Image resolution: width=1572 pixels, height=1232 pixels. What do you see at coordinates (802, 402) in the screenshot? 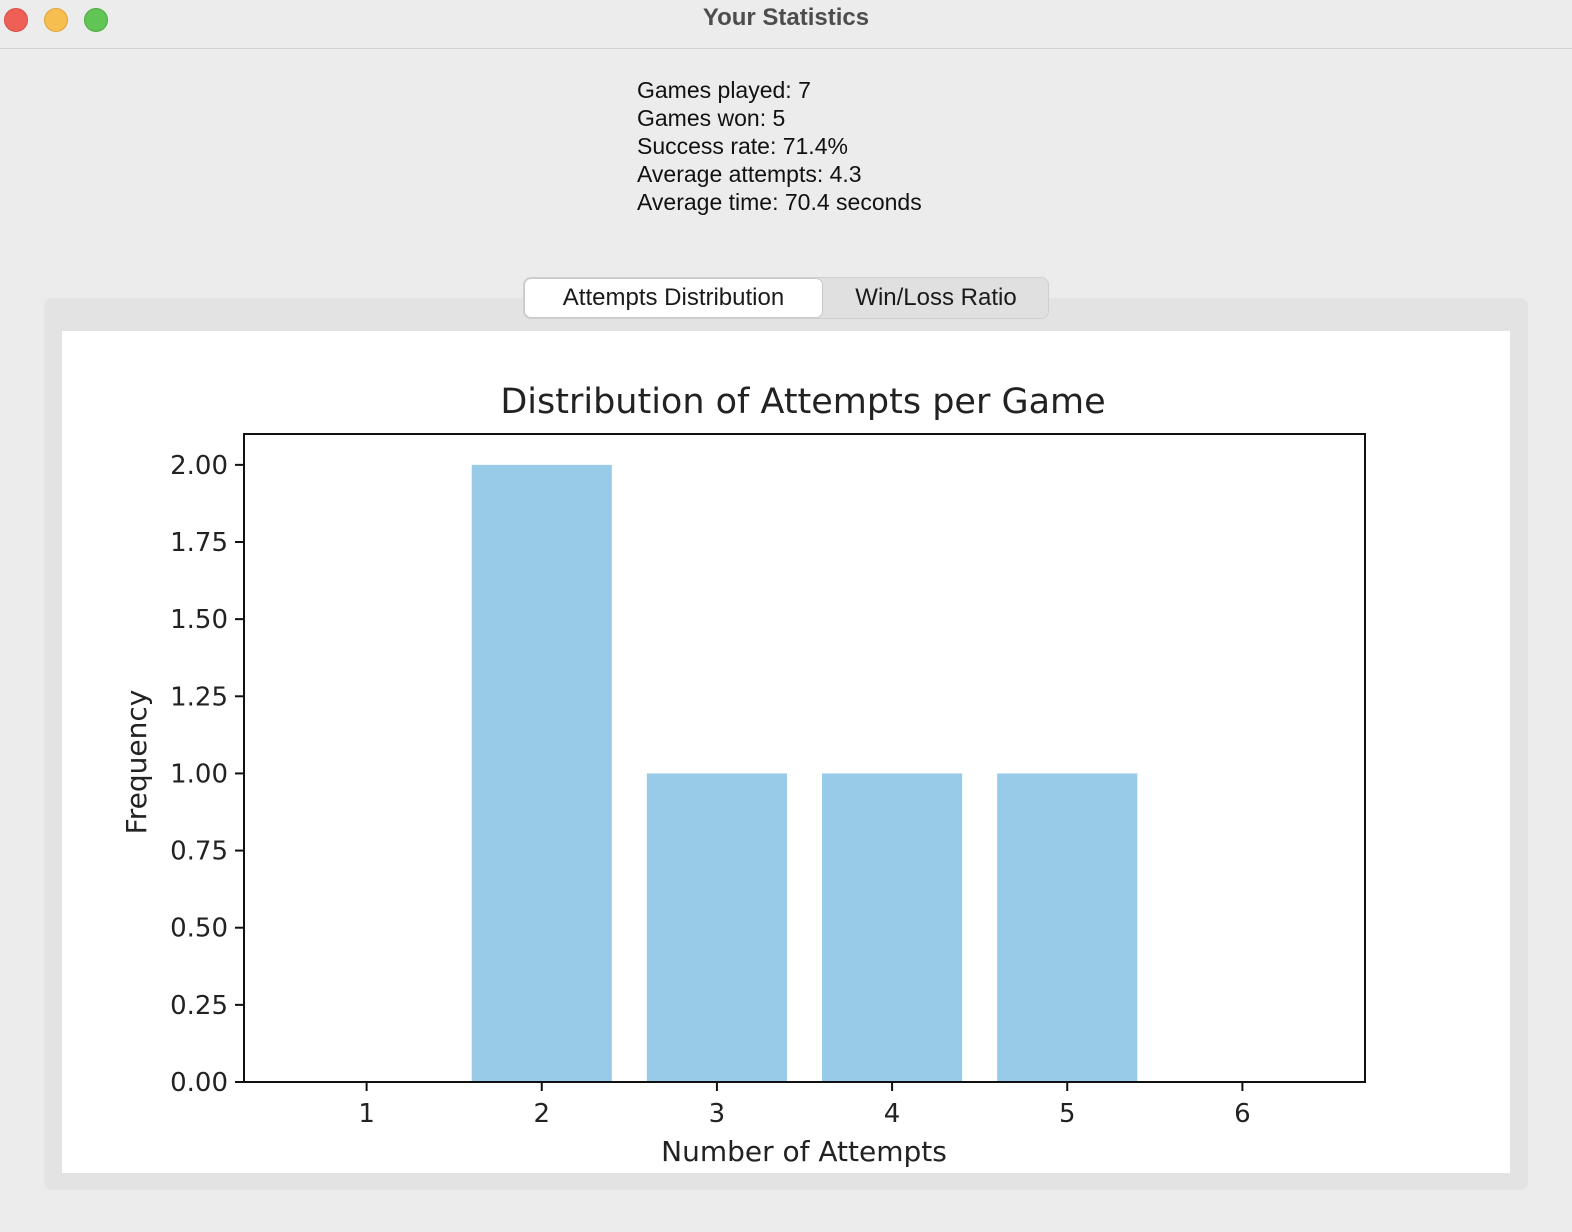
I see `chart-title: Distribution of Attempts per Game` at bounding box center [802, 402].